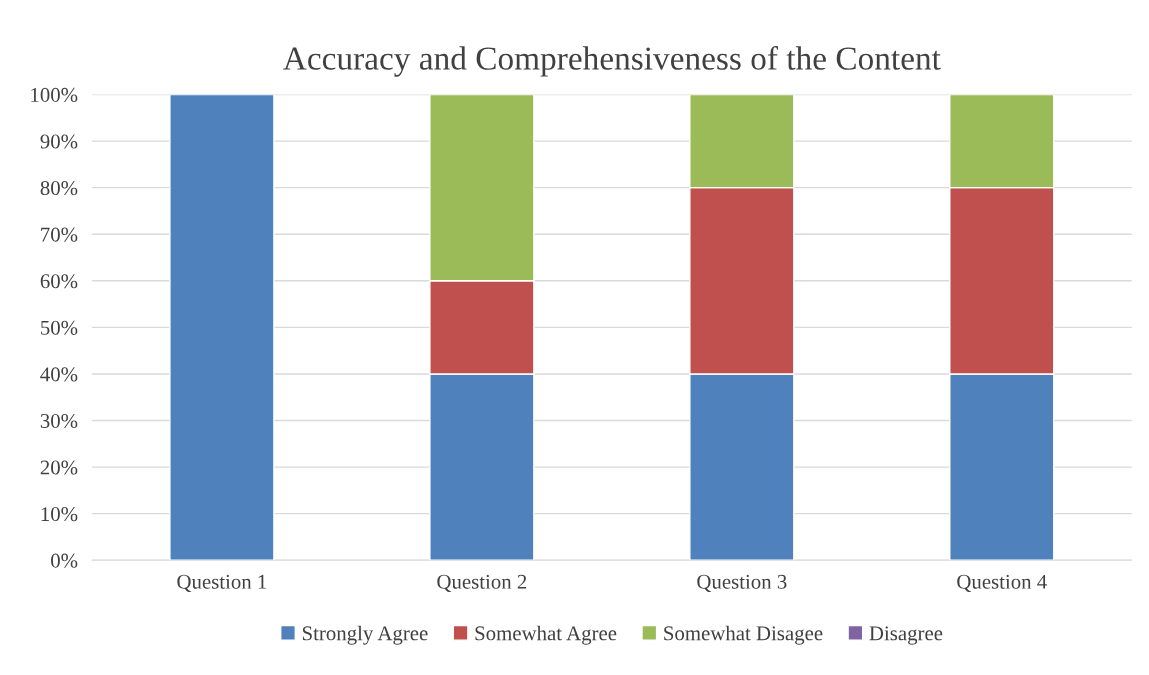 Image resolution: width=1149 pixels, height=675 pixels. What do you see at coordinates (906, 635) in the screenshot?
I see `legend-label: Disagree` at bounding box center [906, 635].